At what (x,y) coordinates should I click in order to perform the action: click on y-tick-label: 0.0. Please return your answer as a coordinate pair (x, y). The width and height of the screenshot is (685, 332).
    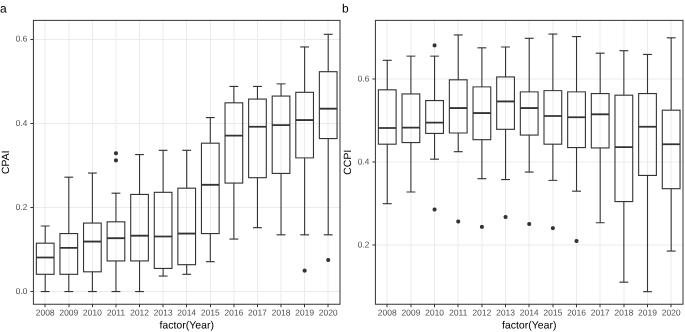
    Looking at the image, I should click on (22, 291).